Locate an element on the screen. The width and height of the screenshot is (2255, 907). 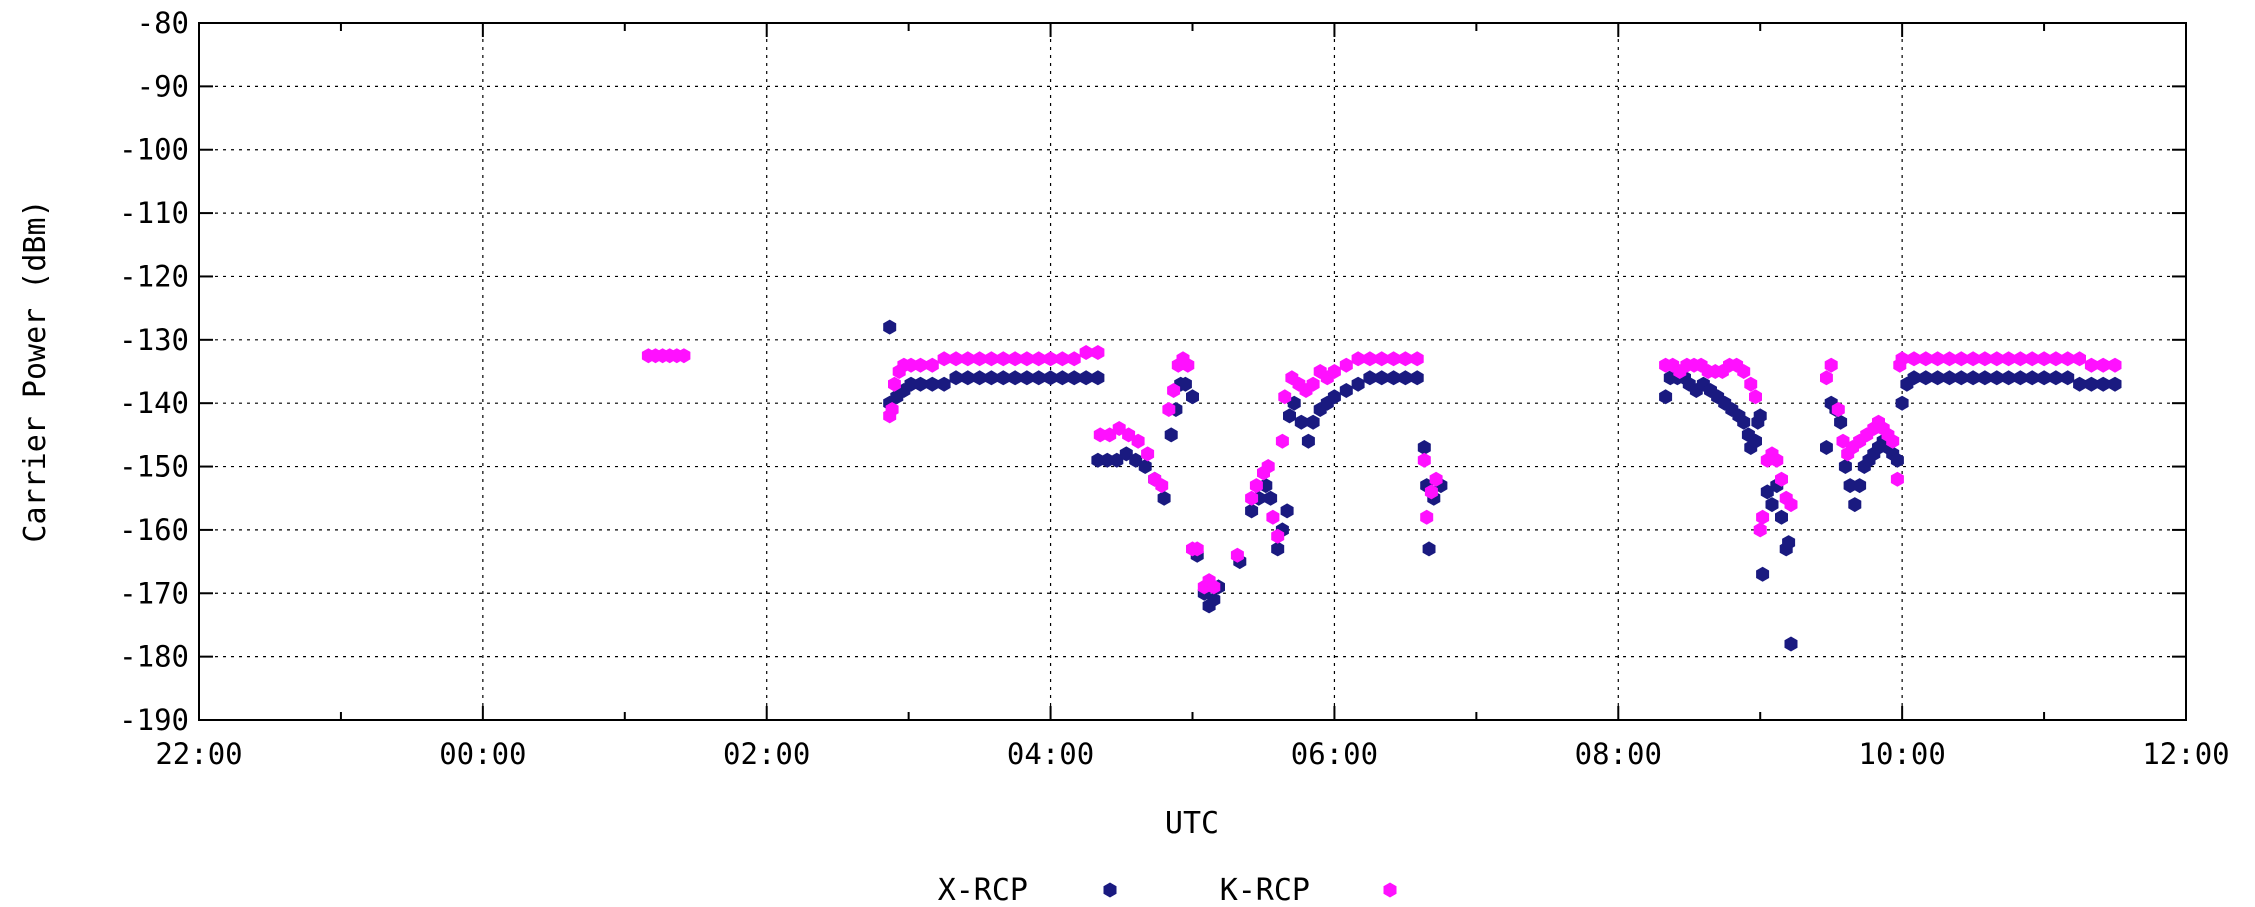
legend-label-k-rcp: K-RCP is located at coordinates (1265, 890).